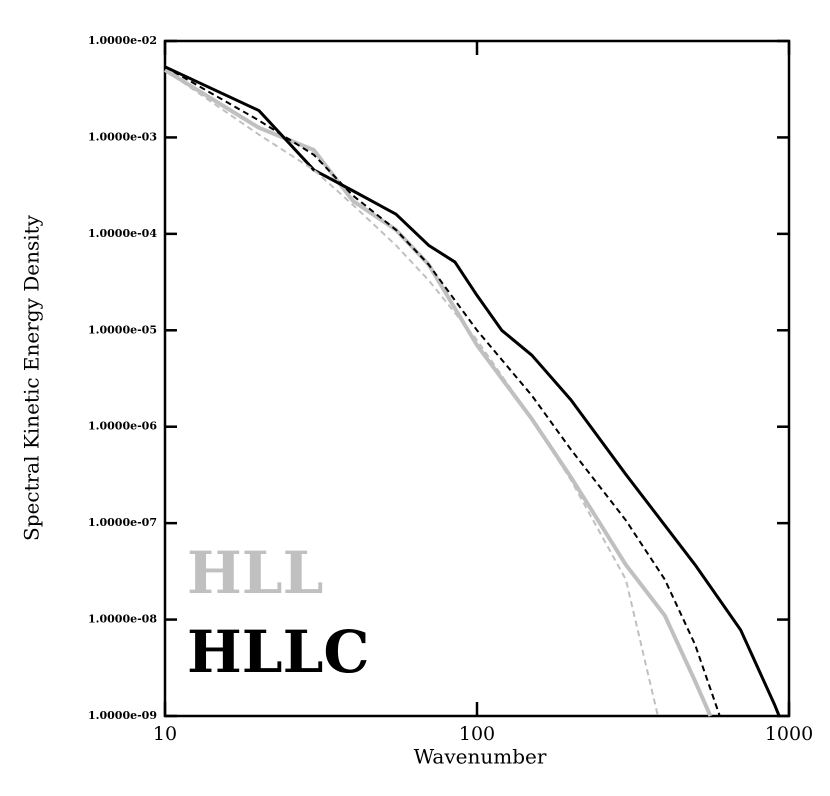 This screenshot has height=796, width=830. What do you see at coordinates (789, 734) in the screenshot?
I see `x-tick-label: 1000` at bounding box center [789, 734].